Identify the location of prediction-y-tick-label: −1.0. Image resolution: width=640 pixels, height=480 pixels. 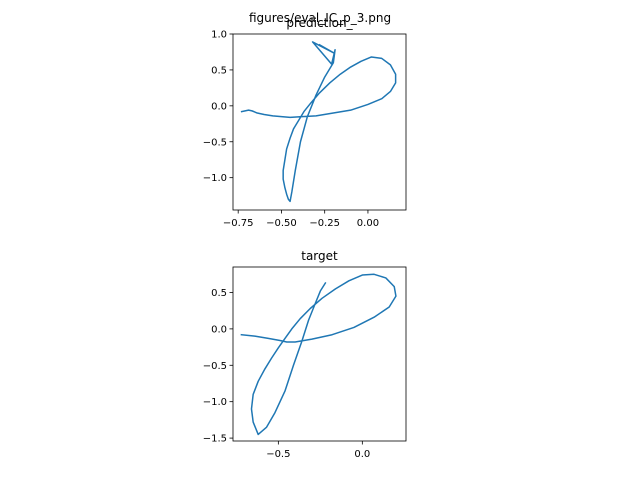
(215, 178).